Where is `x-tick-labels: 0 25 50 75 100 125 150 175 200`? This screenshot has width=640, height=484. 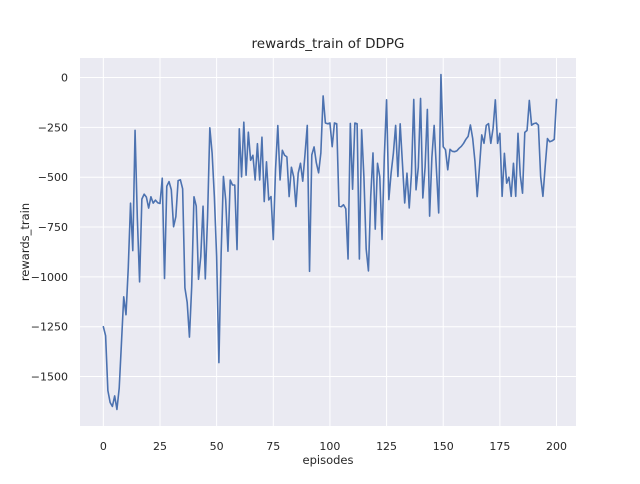
x-tick-labels: 0 25 50 75 100 125 150 175 200 is located at coordinates (333, 446).